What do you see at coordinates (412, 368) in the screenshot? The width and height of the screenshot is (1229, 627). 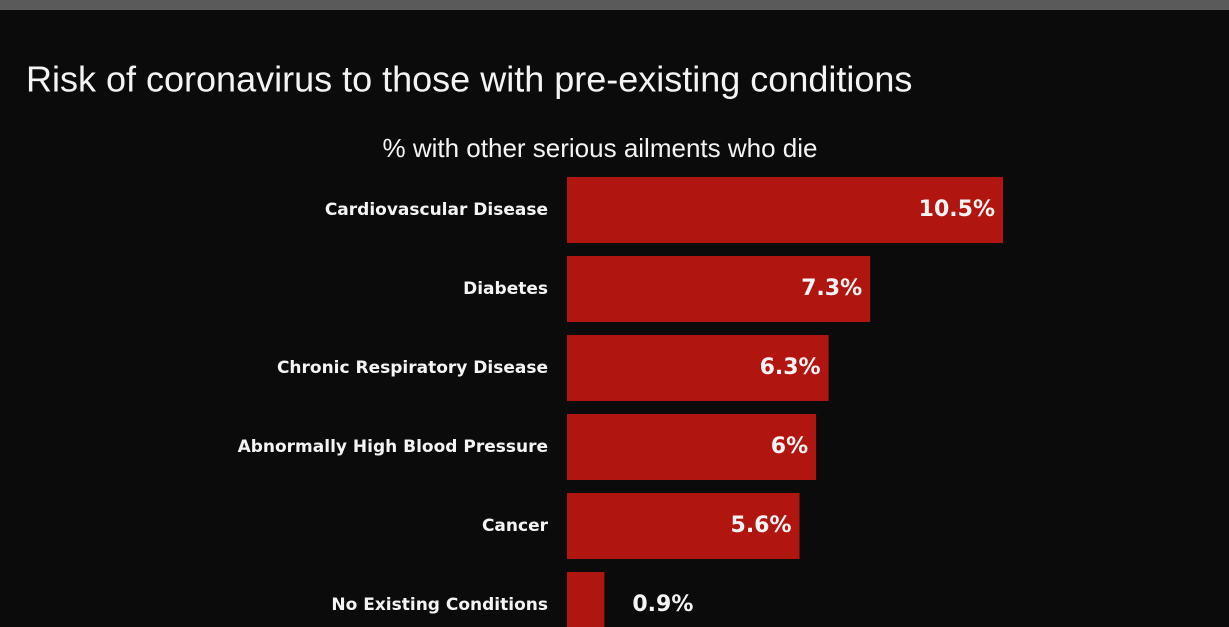 I see `category-label: Chronic Respiratory Disease` at bounding box center [412, 368].